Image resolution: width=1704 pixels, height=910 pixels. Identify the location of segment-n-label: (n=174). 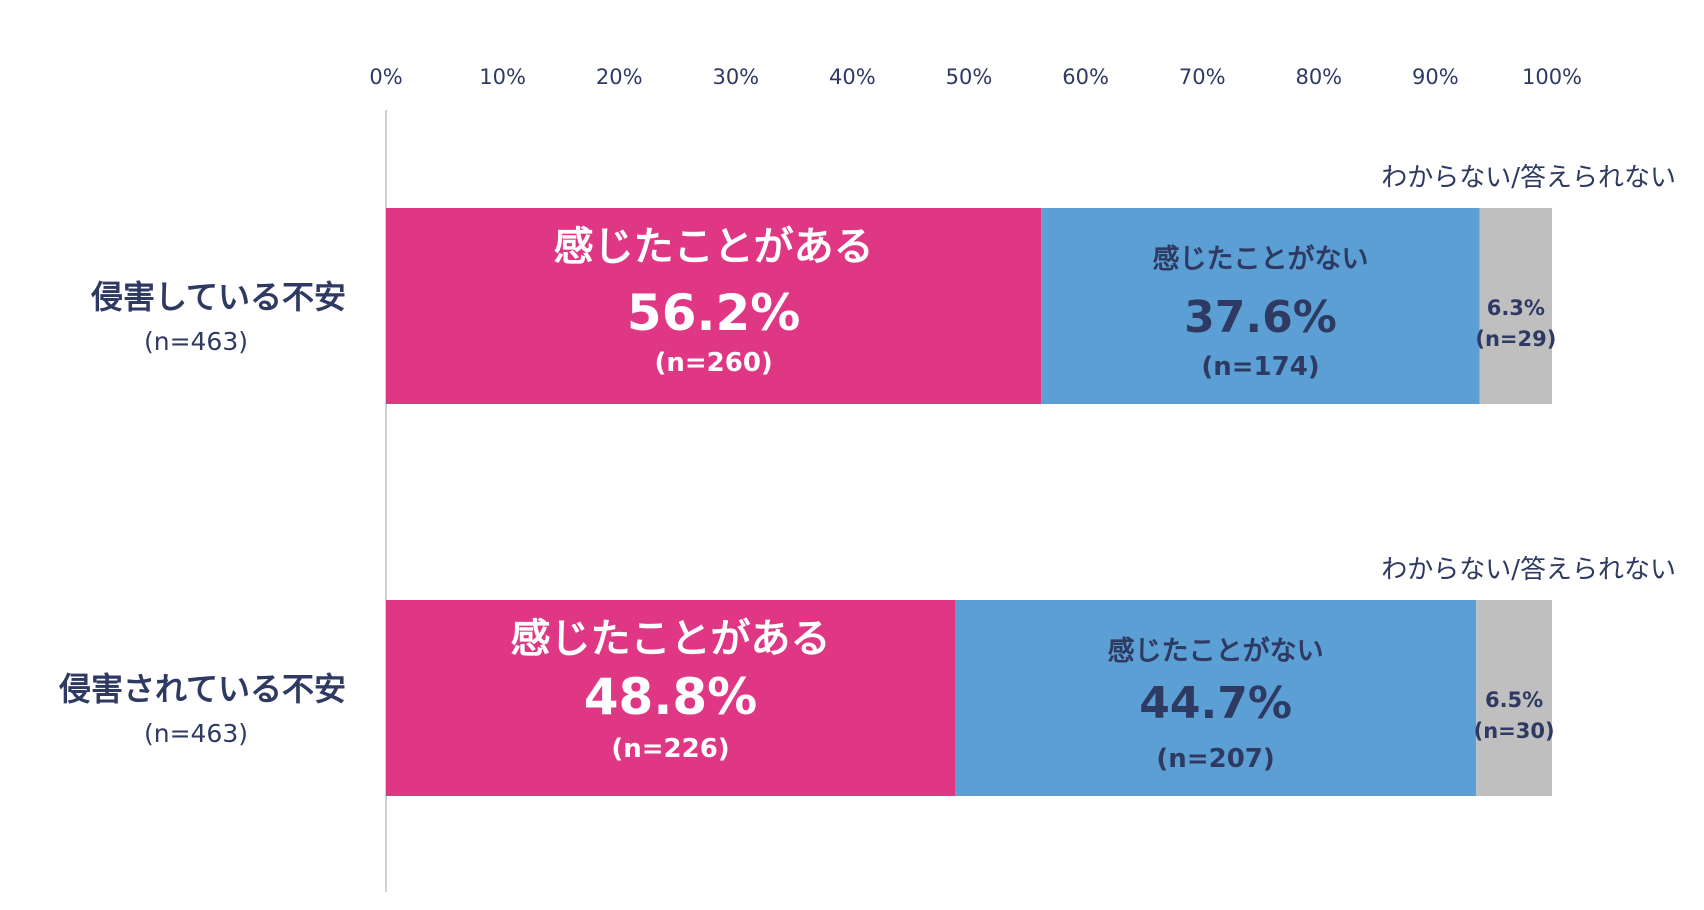
(1260, 367).